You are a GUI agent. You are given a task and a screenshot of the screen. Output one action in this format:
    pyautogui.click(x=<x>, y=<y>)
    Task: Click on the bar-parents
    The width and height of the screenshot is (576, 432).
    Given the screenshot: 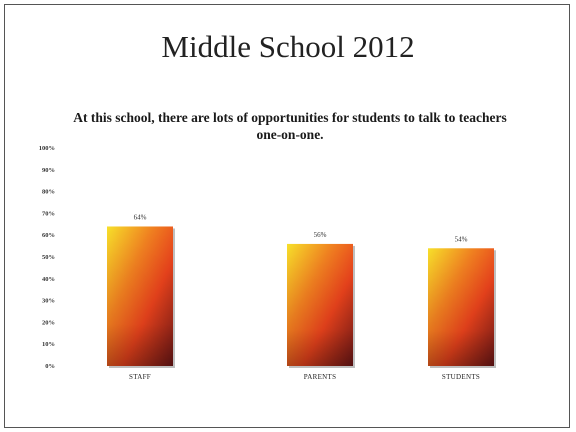 What is the action you would take?
    pyautogui.click(x=321, y=306)
    